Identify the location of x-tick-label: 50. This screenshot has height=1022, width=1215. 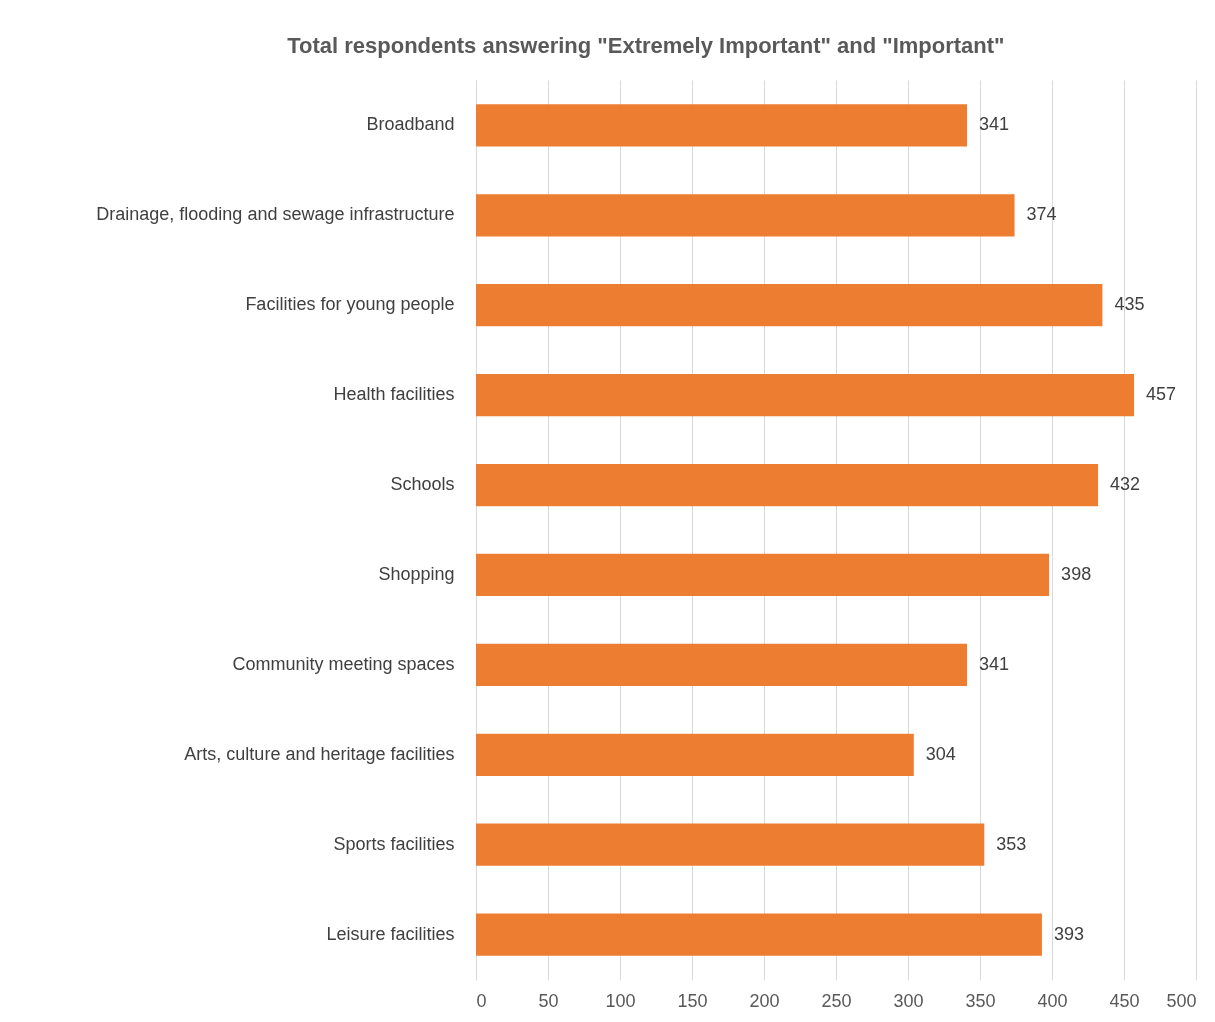
(548, 1000).